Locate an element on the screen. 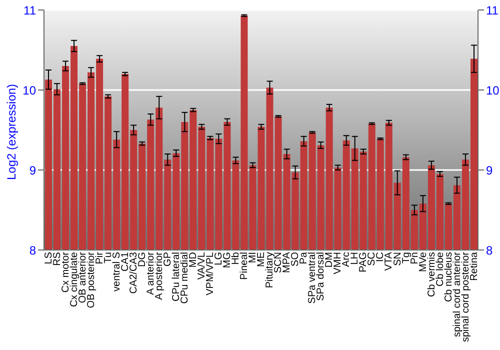 The height and width of the screenshot is (350, 500). x-tick-label: A posterior is located at coordinates (159, 275).